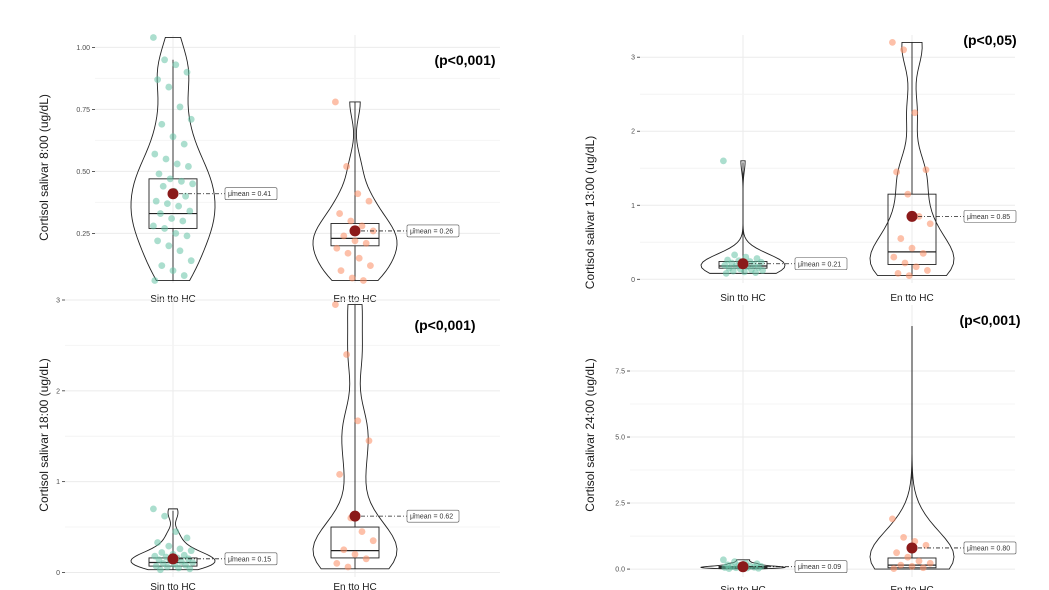 This screenshot has width=1049, height=590. What do you see at coordinates (355, 191) in the screenshot?
I see `violin-outline` at bounding box center [355, 191].